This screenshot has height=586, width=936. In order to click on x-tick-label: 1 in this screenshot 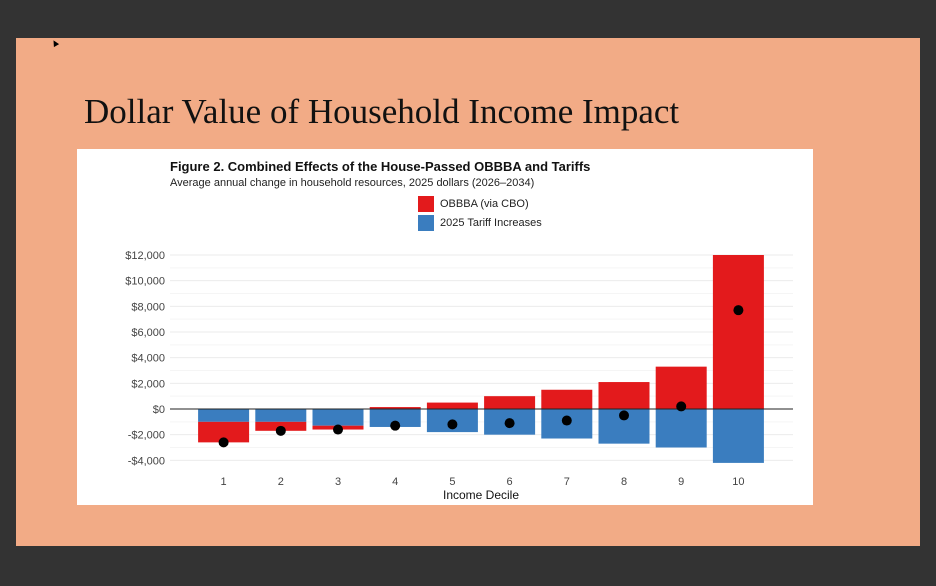, I will do `click(224, 482)`.